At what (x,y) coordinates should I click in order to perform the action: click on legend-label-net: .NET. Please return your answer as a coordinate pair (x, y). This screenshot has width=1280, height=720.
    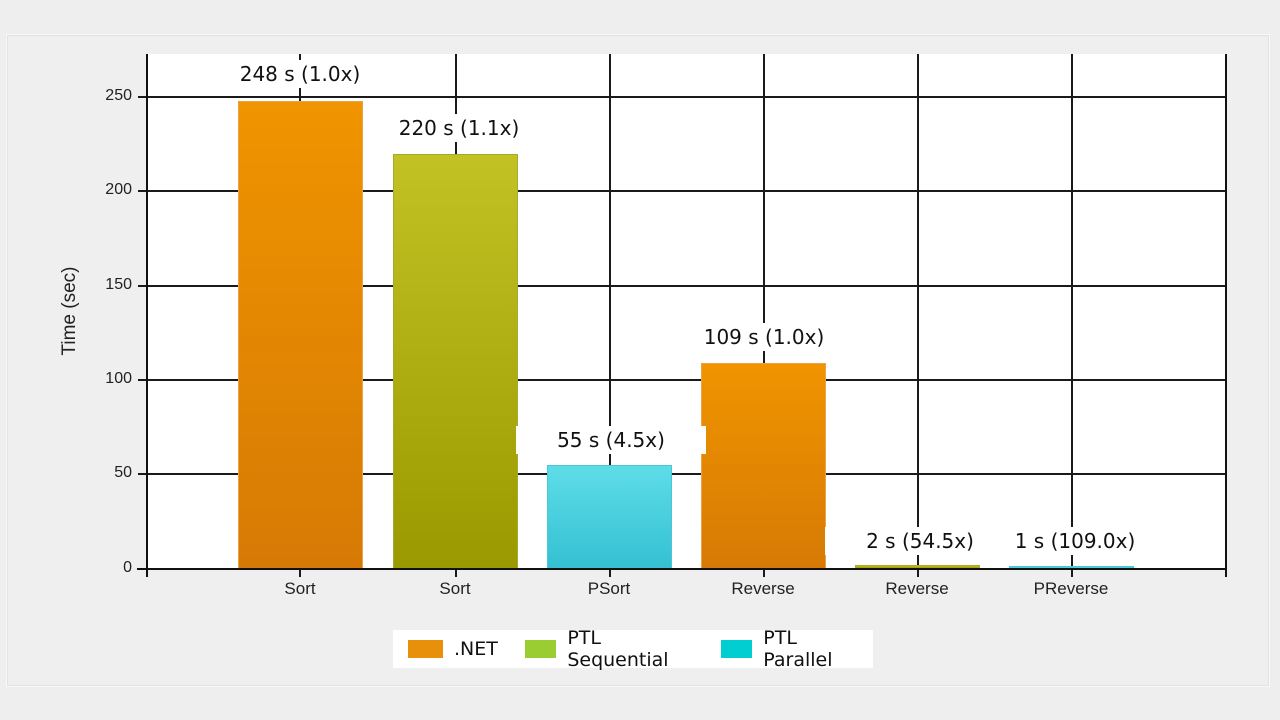
    Looking at the image, I should click on (476, 649).